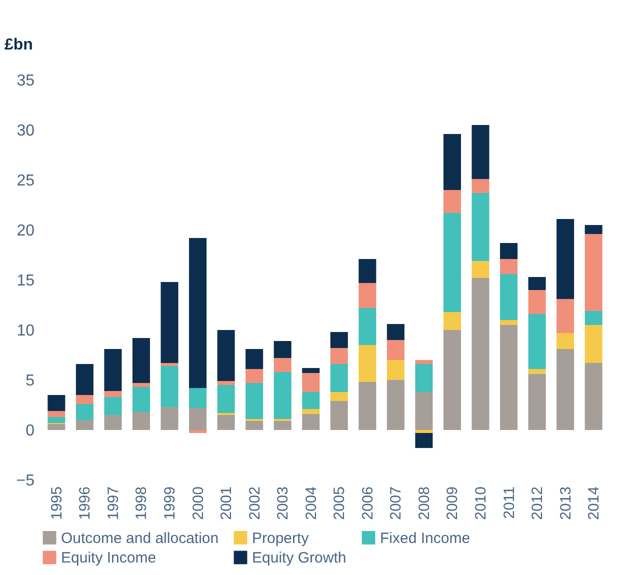 Image resolution: width=617 pixels, height=575 pixels. What do you see at coordinates (198, 503) in the screenshot?
I see `x-tick-label: 2000` at bounding box center [198, 503].